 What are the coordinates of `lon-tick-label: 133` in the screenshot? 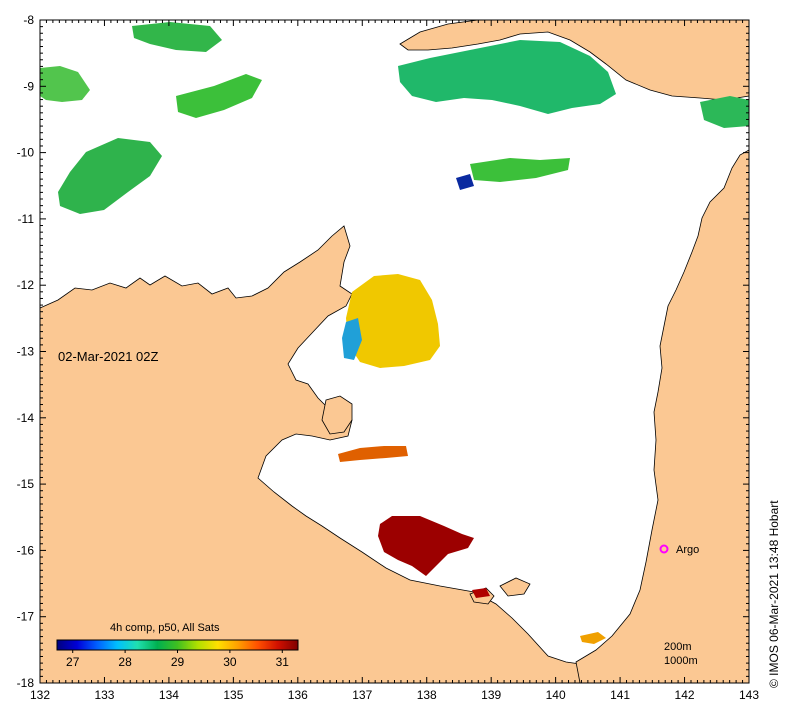 It's located at (104, 695).